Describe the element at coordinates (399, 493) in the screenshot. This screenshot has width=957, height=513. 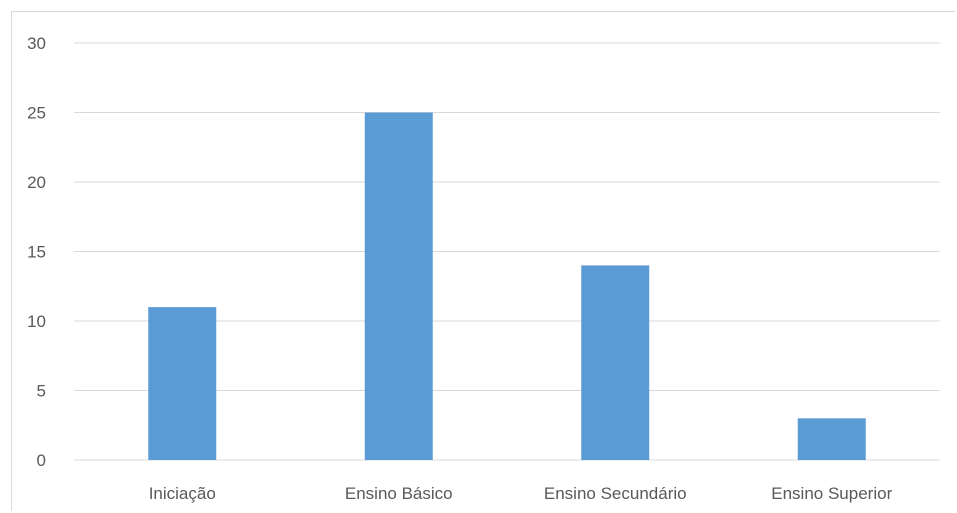
I see `category-label-2: Ensino Básico` at that location.